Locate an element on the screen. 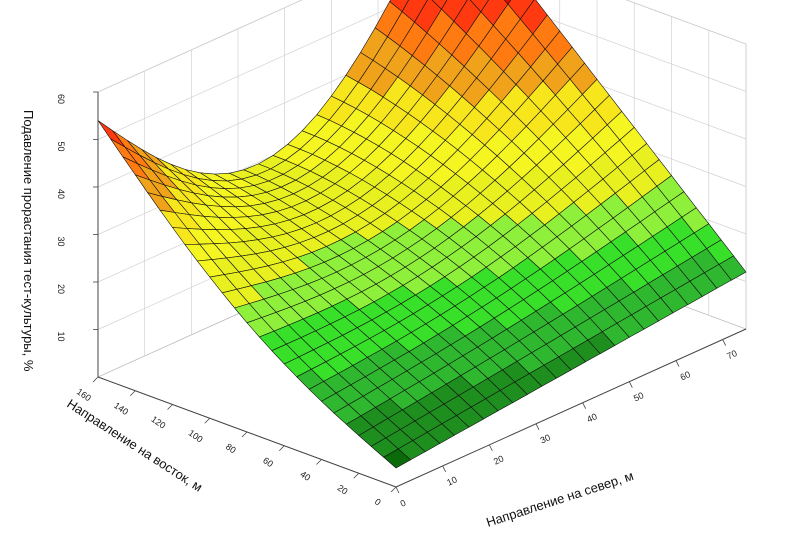 The image size is (786, 538). x-tick-label: 10 is located at coordinates (451, 480).